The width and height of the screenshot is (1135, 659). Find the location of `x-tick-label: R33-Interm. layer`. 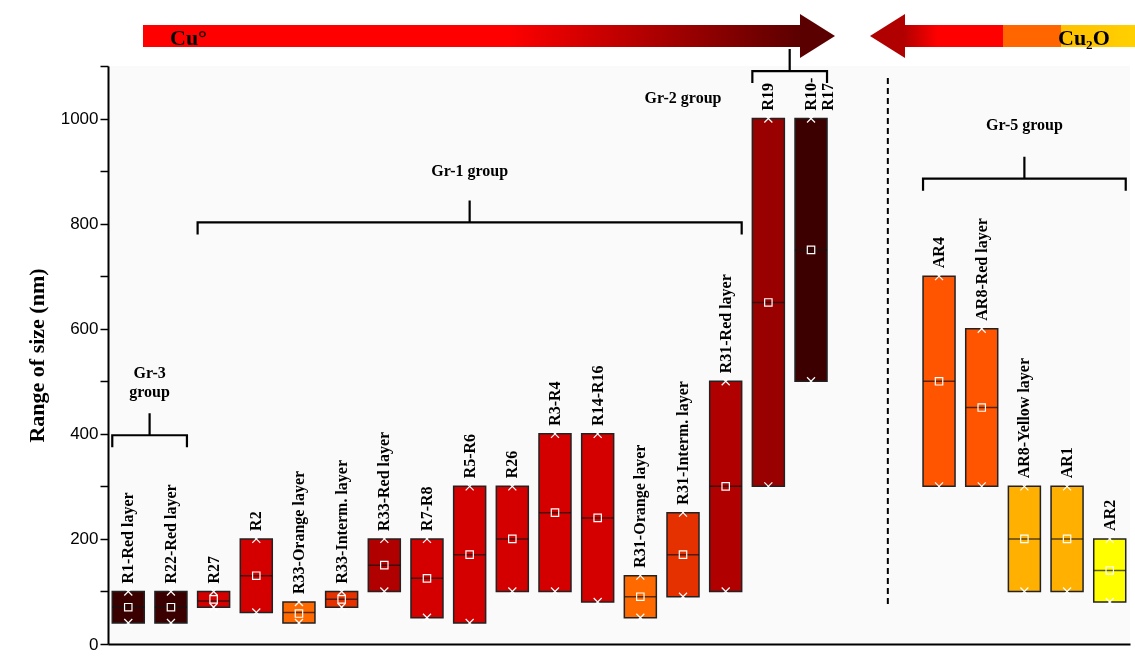

x-tick-label: R33-Interm. layer is located at coordinates (341, 521).